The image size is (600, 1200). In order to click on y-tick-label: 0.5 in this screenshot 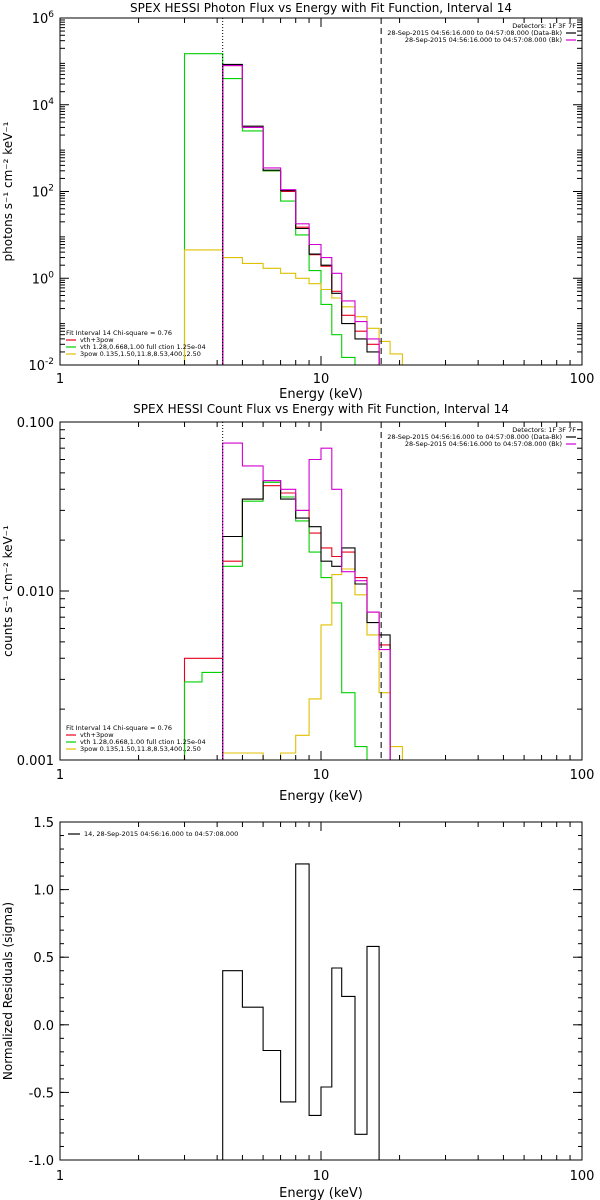, I will do `click(43, 958)`.